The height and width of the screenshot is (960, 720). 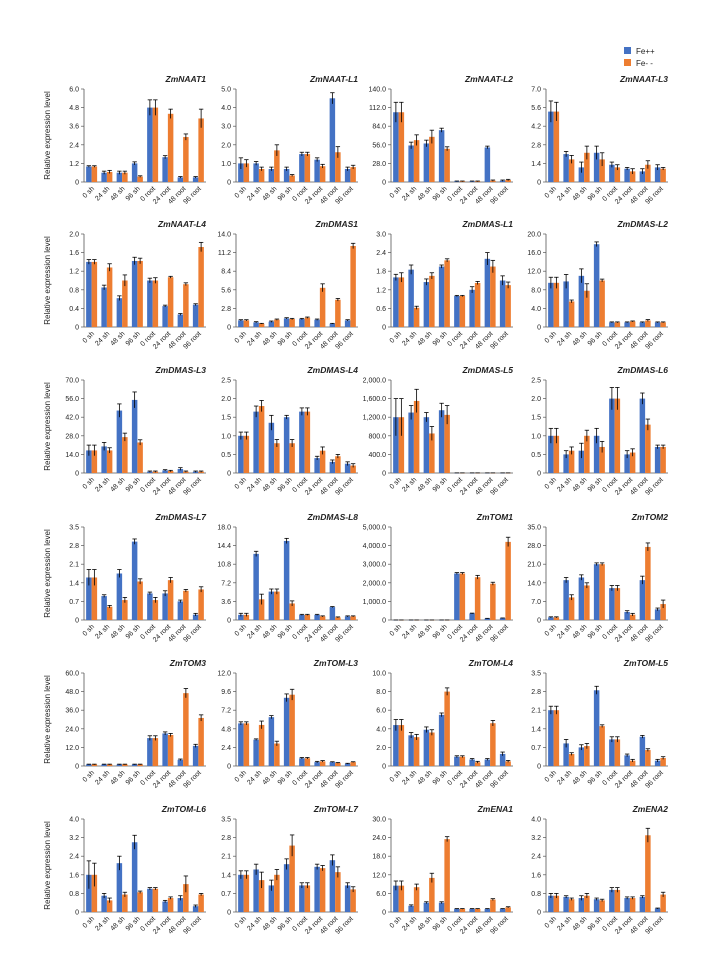 I want to click on legend-label-fe-plus: Fe++, so click(x=645, y=51).